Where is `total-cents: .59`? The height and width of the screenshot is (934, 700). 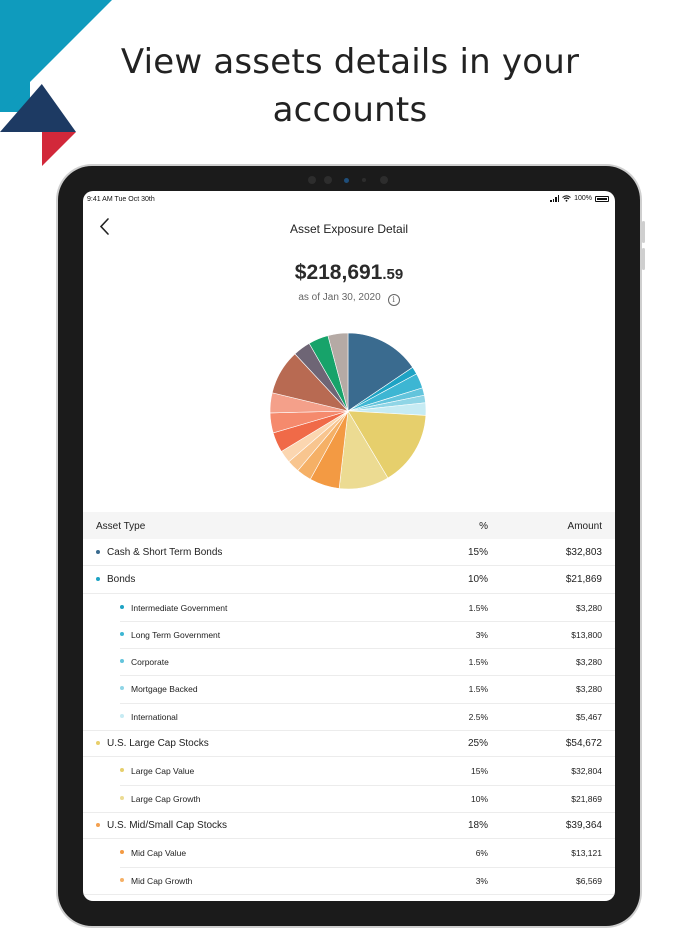 total-cents: .59 is located at coordinates (393, 274).